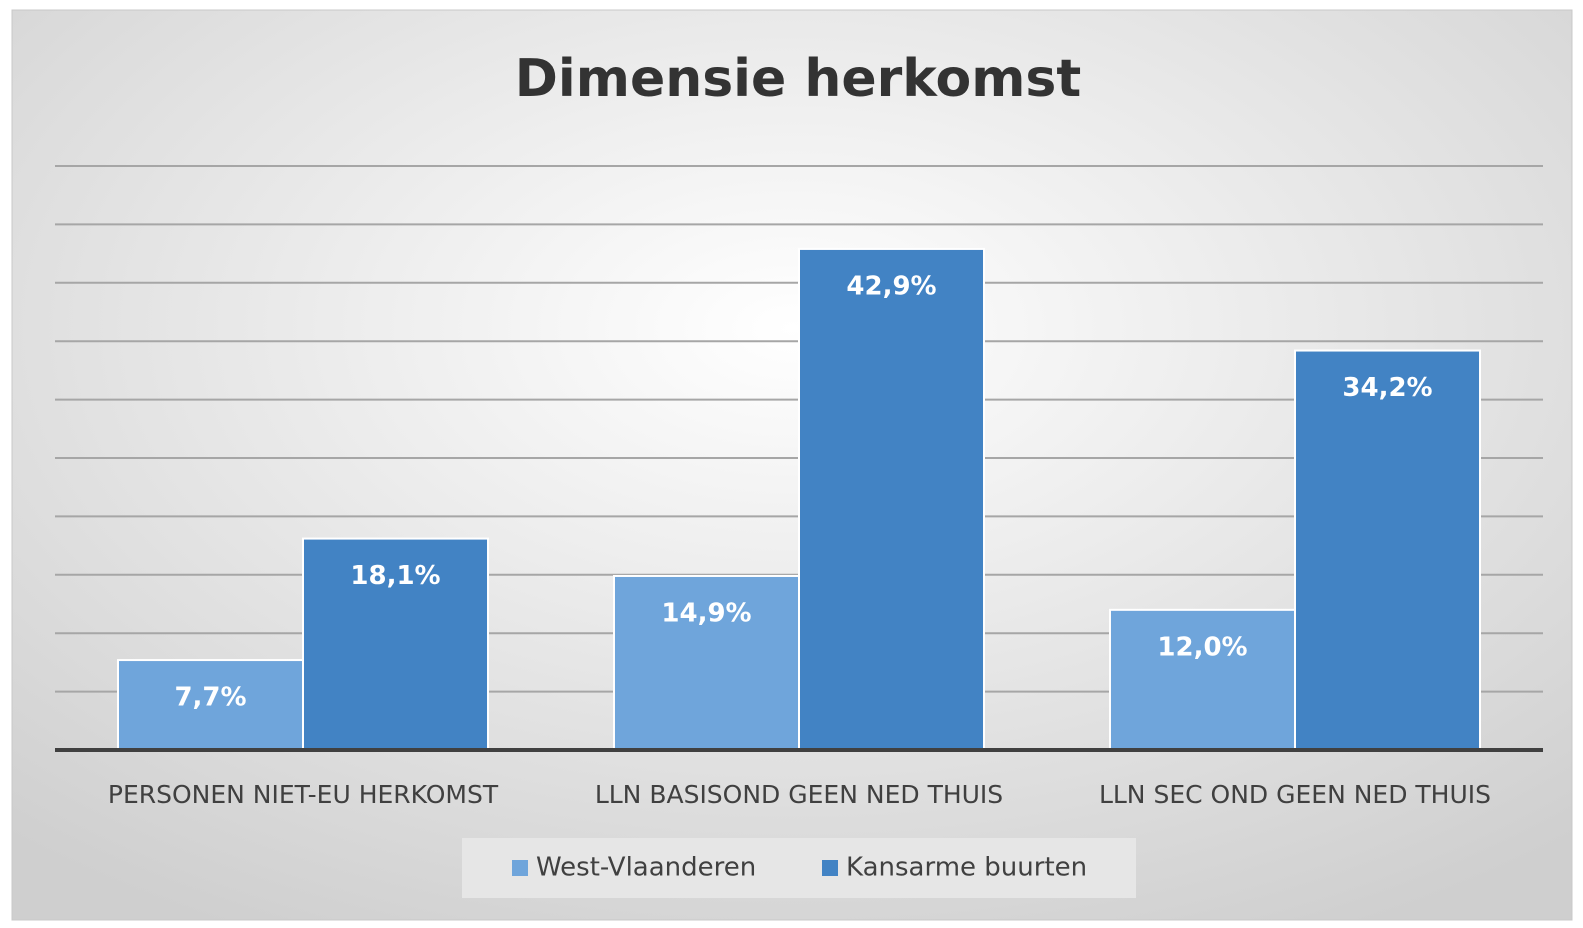  Describe the element at coordinates (1295, 794) in the screenshot. I see `x-tick-label: LLN SEC OND GEEN NED THUIS` at that location.